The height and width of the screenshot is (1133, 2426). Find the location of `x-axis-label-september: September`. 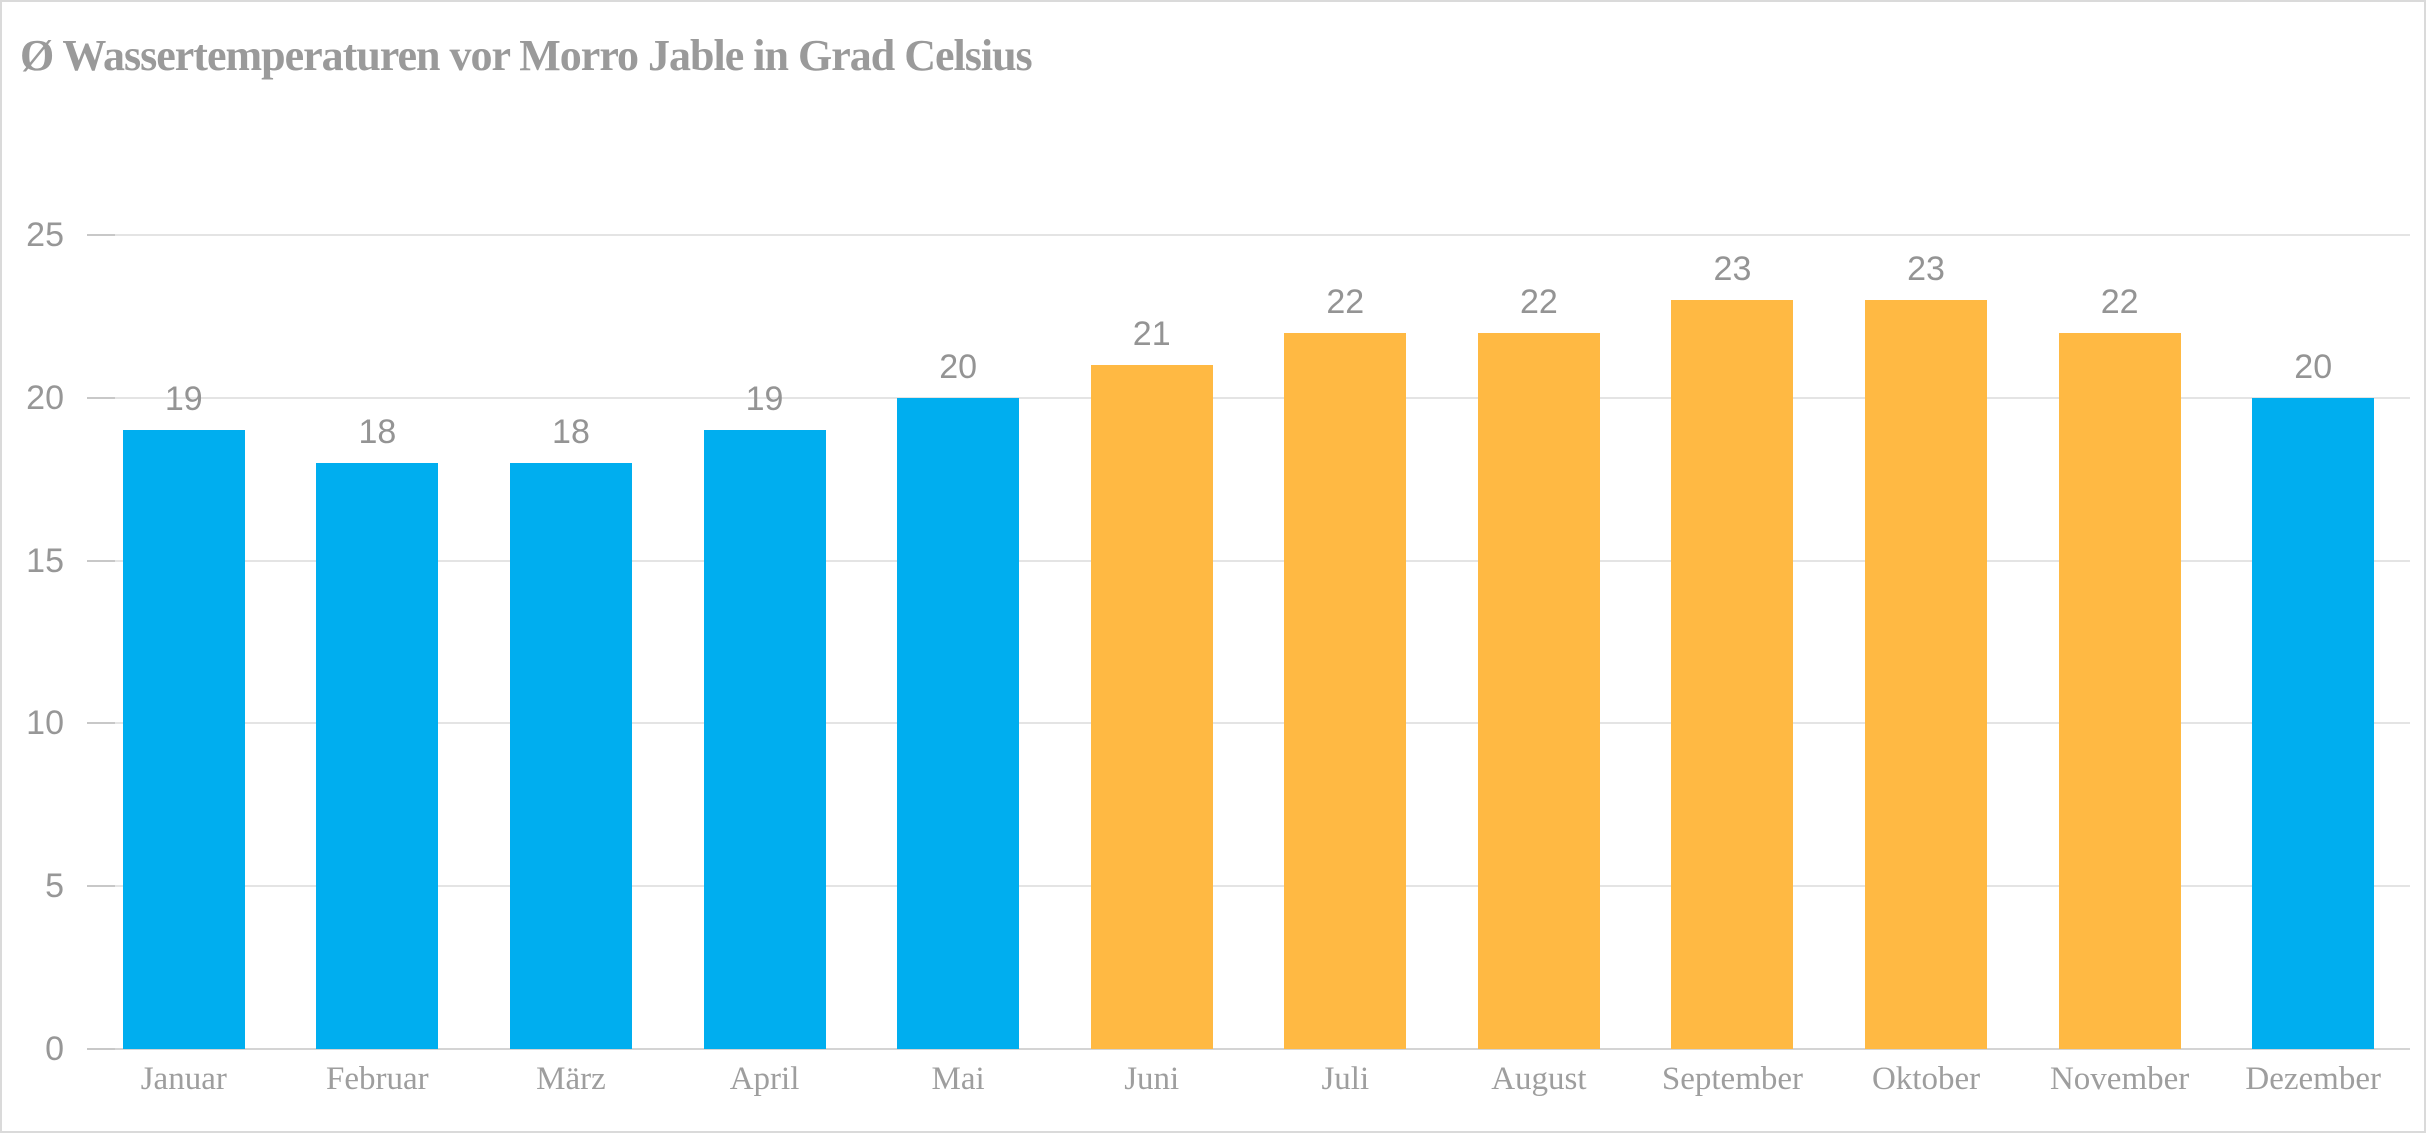

x-axis-label-september: September is located at coordinates (1732, 1079).